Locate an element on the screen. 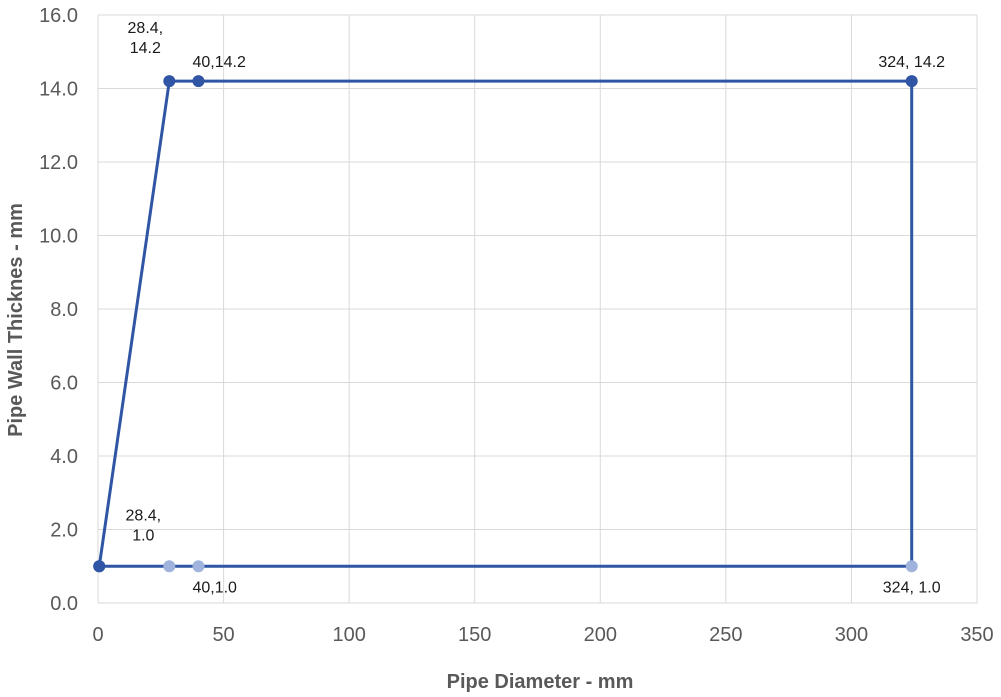 The width and height of the screenshot is (1001, 697). x-tick-label: 50 is located at coordinates (223, 635).